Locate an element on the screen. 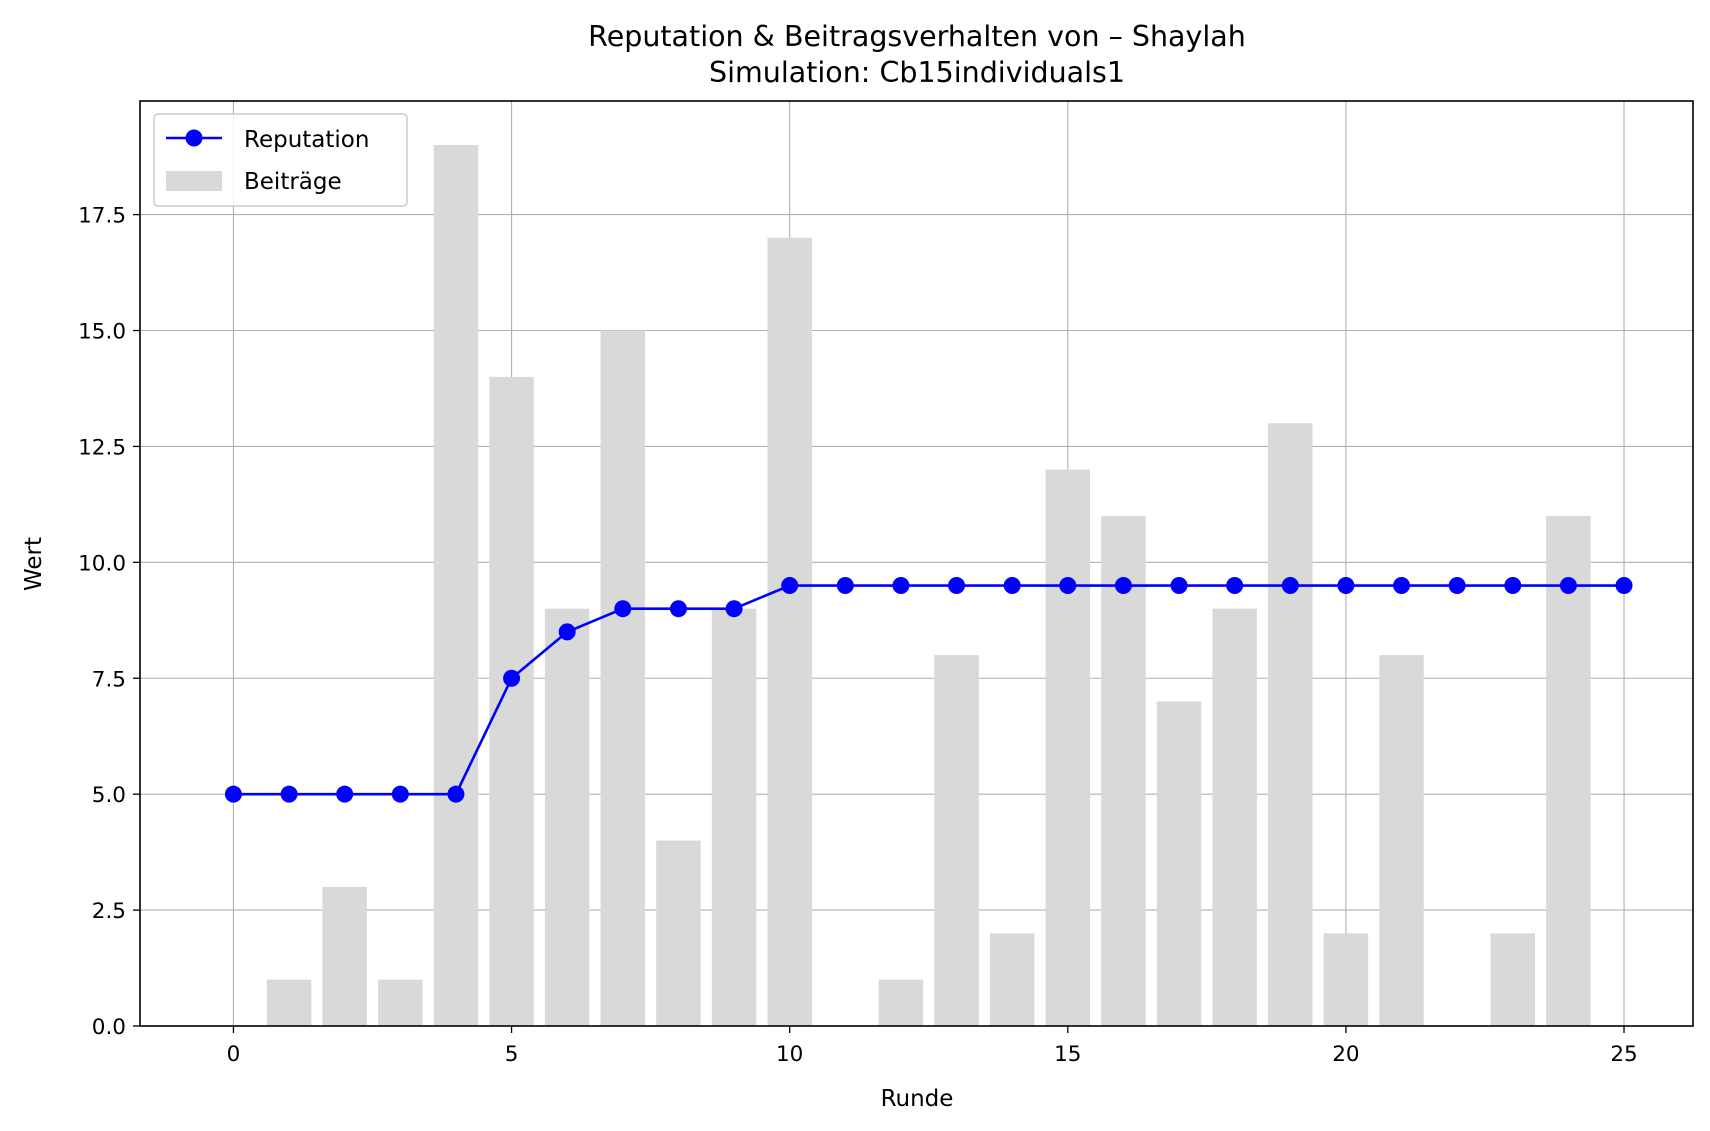 Image resolution: width=1710 pixels, height=1131 pixels. x-tick-label: 25 is located at coordinates (1623, 1054).